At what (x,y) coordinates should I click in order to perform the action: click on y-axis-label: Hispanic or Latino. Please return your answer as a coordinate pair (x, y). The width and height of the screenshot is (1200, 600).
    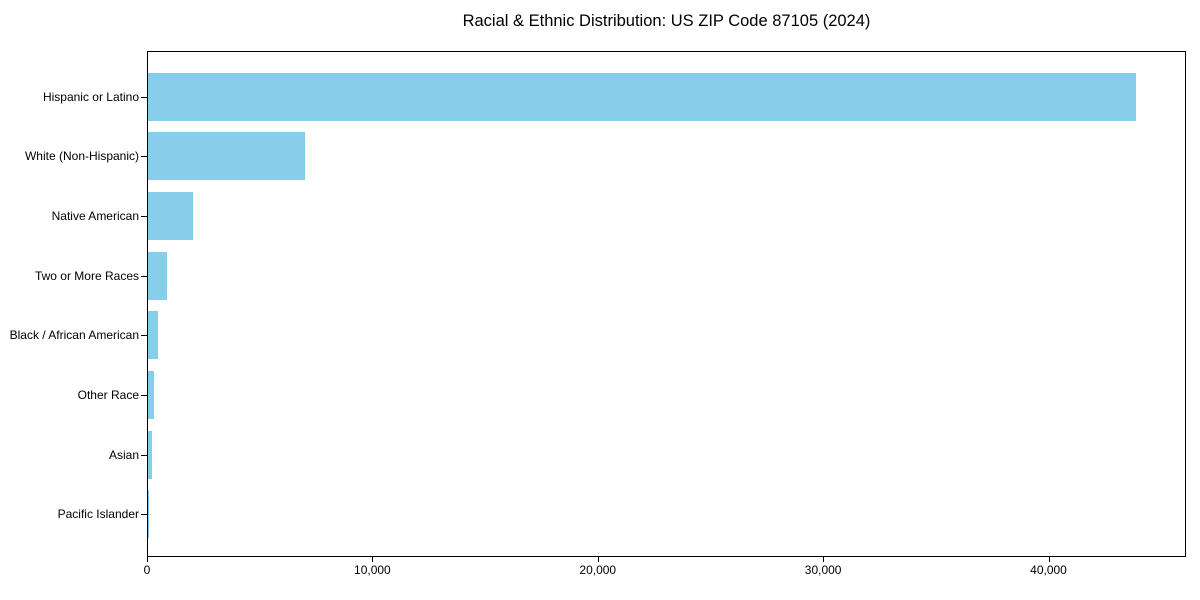
    Looking at the image, I should click on (90, 96).